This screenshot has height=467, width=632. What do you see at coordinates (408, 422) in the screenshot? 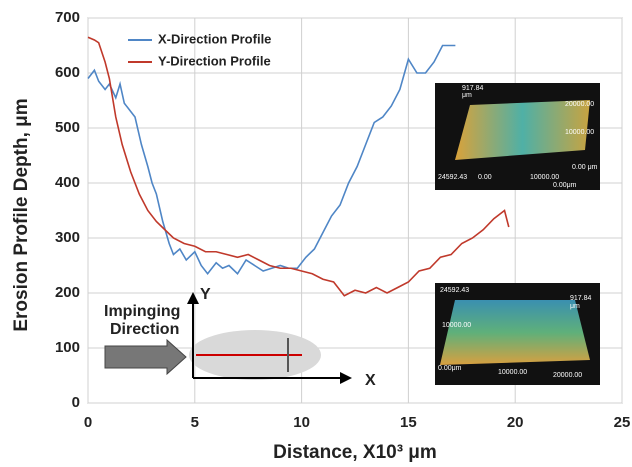
I see `x-tick-label: 15` at bounding box center [408, 422].